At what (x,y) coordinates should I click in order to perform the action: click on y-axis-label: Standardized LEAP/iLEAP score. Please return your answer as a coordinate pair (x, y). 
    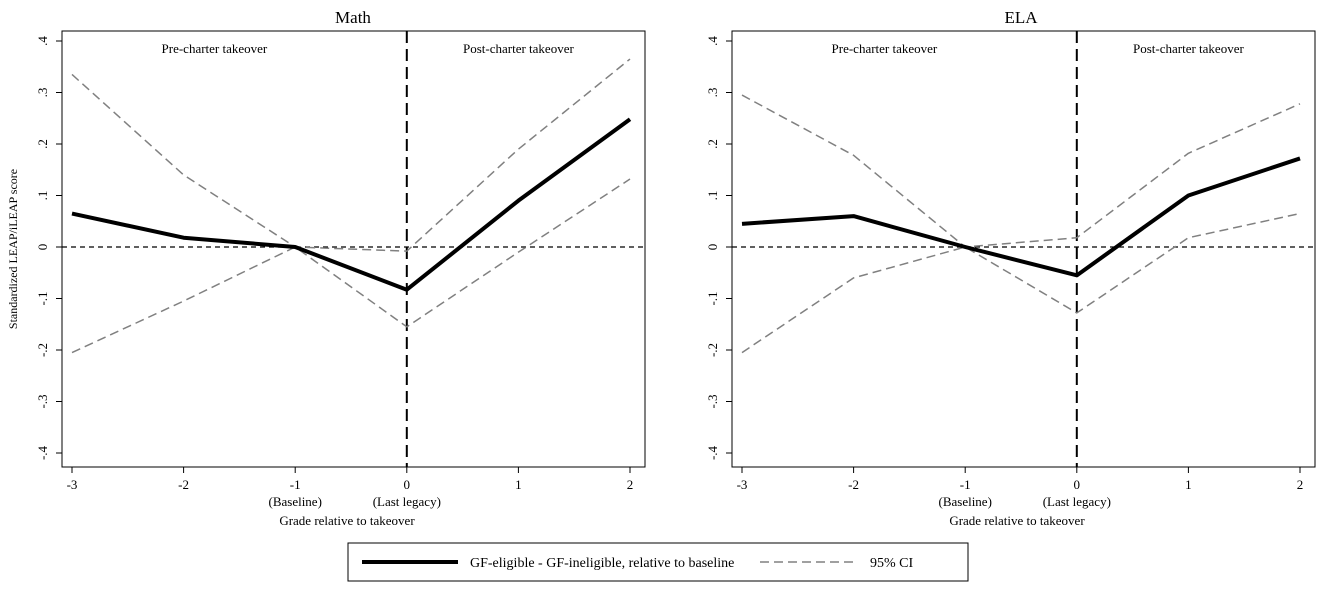
    Looking at the image, I should click on (13, 249).